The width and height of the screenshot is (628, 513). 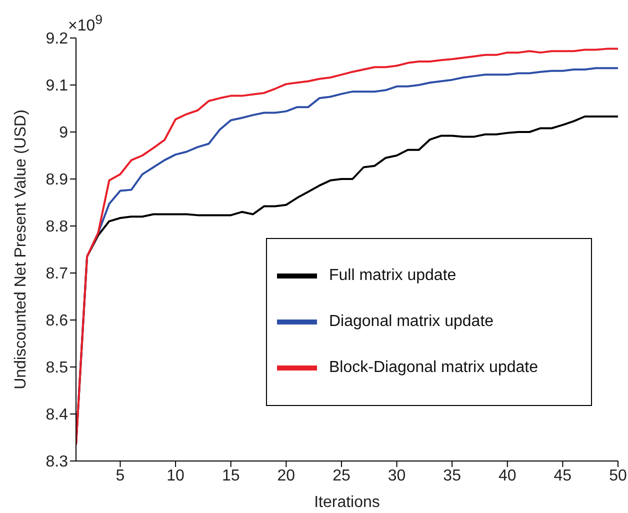 I want to click on x-tick-label: 20, so click(x=286, y=475).